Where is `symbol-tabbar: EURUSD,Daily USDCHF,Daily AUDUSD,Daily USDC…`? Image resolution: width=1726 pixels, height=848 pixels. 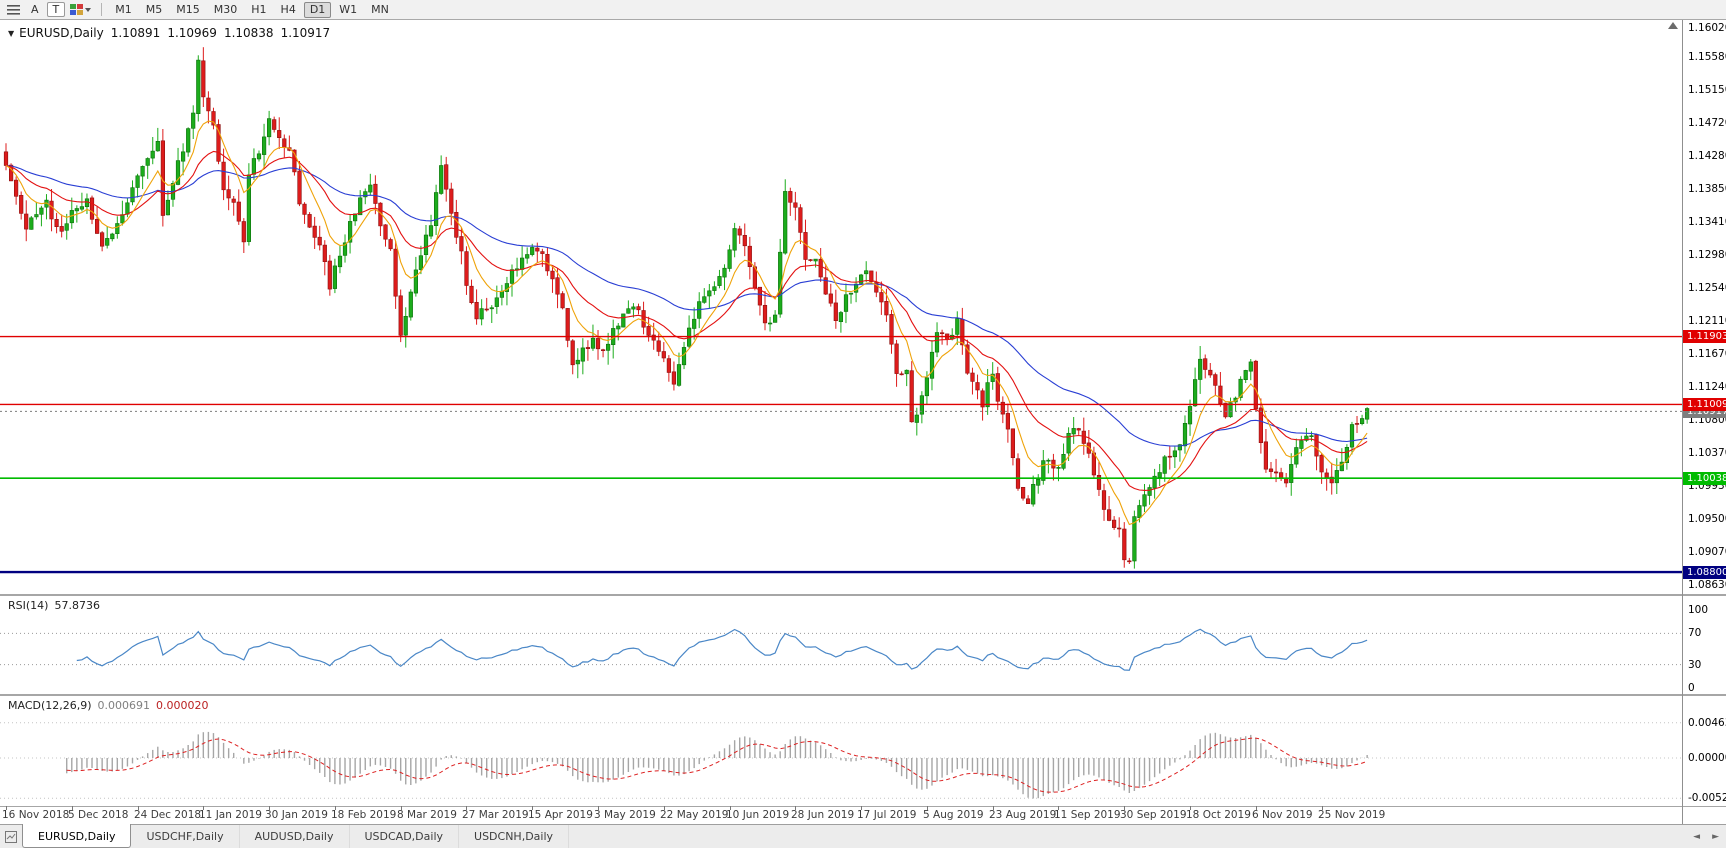
symbol-tabbar: EURUSD,Daily USDCHF,Daily AUDUSD,Daily USDC… is located at coordinates (863, 836).